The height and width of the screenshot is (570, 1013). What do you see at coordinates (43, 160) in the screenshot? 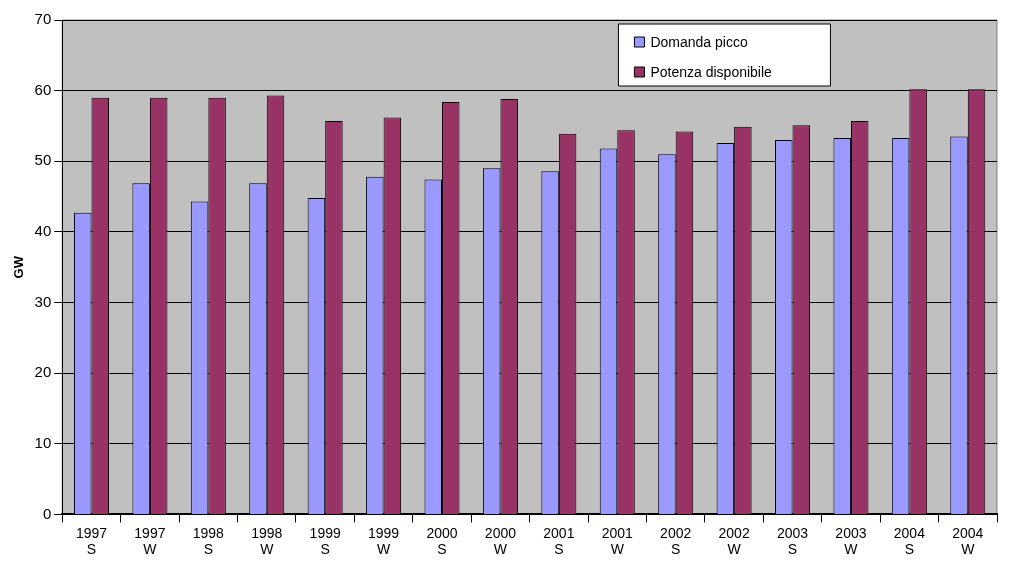
I see `y-tick-label: 50` at bounding box center [43, 160].